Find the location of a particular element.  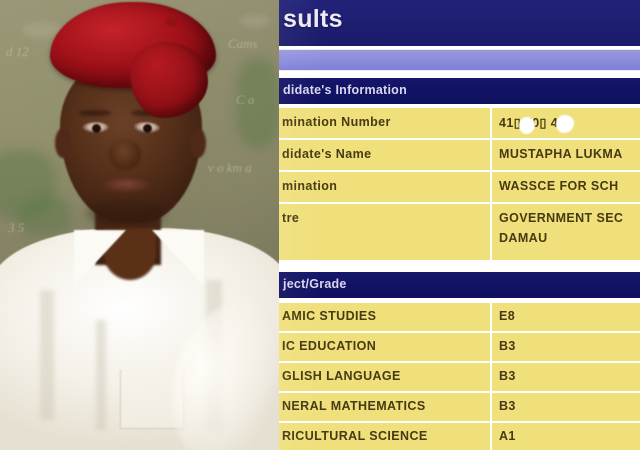

table-row: didate's Name MUSTAPHA LUKMA is located at coordinates (459, 156).